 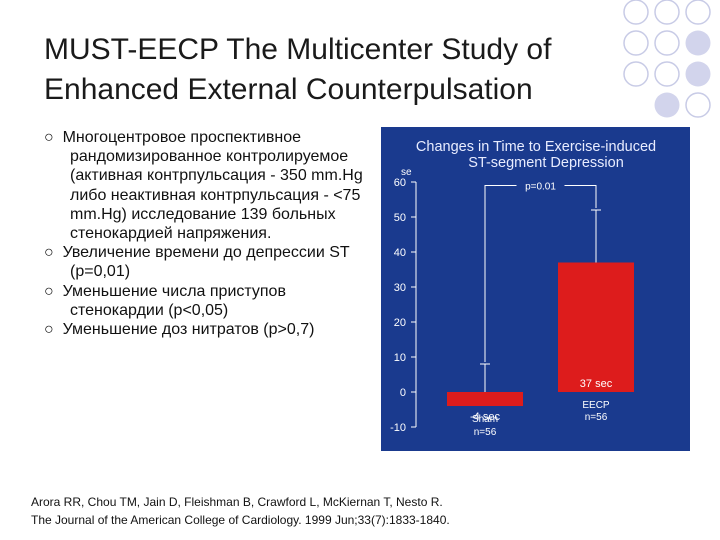 I want to click on chart-title-line1: Changes in Time to Exercise-induced, so click(x=536, y=147).